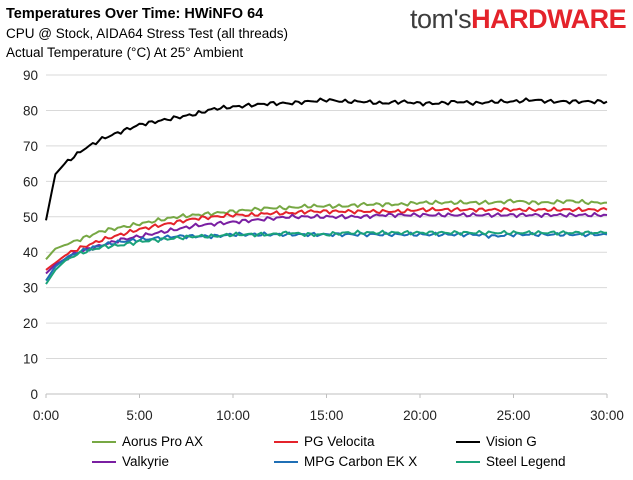  Describe the element at coordinates (514, 415) in the screenshot. I see `x-tick-label: 25:00` at that location.